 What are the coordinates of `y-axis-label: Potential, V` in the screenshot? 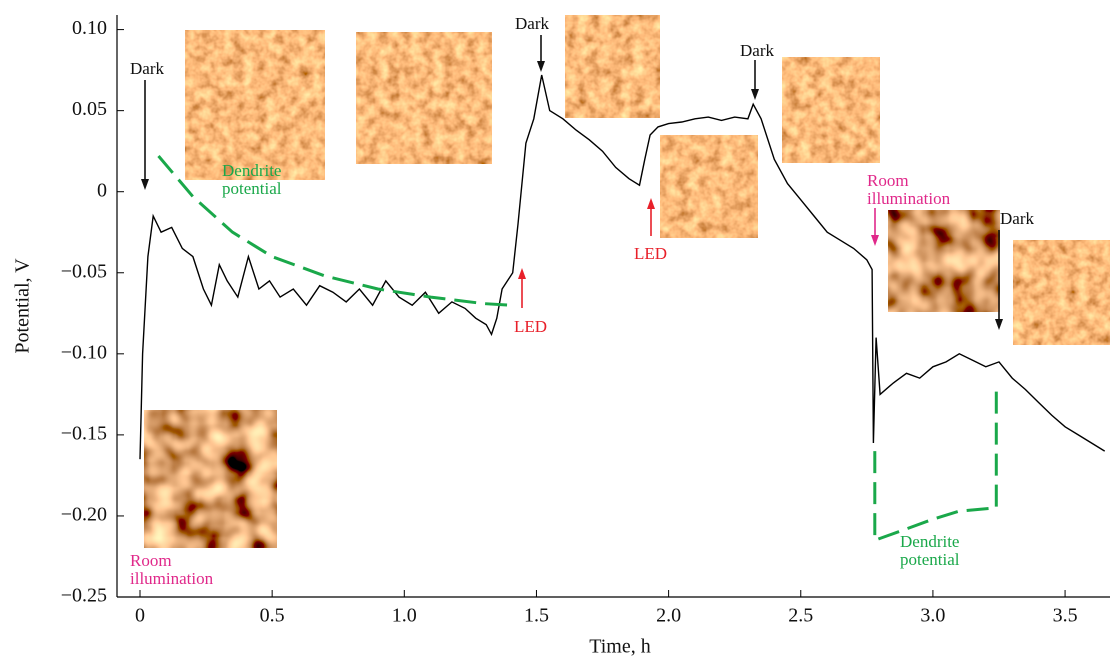 It's located at (23, 306).